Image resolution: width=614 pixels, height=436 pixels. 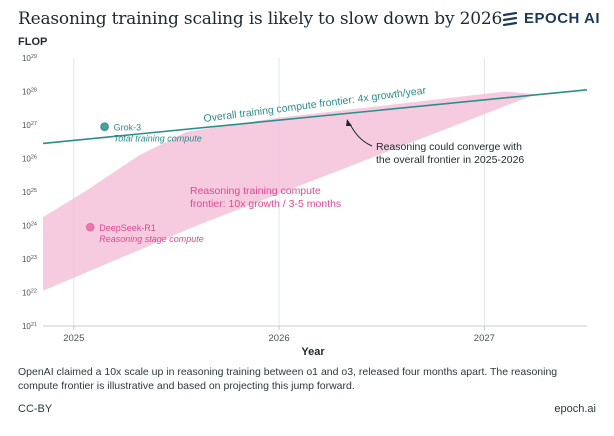 I want to click on x-tick-label-2026: 2026, so click(x=279, y=338).